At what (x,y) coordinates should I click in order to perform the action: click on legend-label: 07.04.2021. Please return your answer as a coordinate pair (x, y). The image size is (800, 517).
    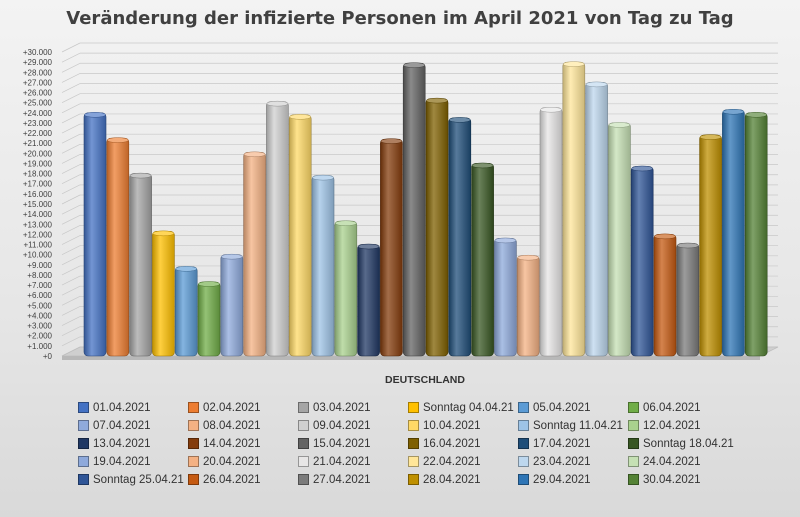
    Looking at the image, I should click on (122, 425).